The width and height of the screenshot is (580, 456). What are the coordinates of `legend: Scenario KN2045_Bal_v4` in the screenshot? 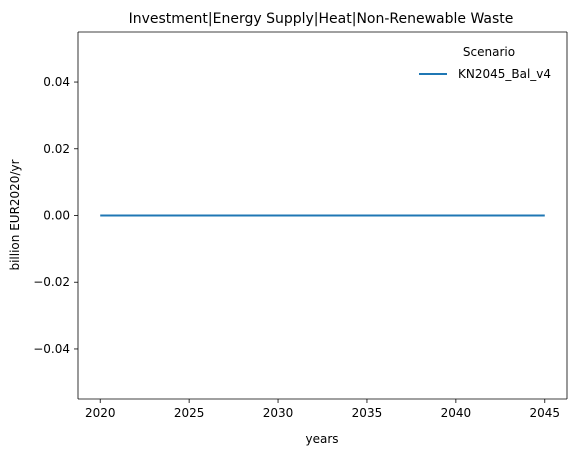 It's located at (485, 63).